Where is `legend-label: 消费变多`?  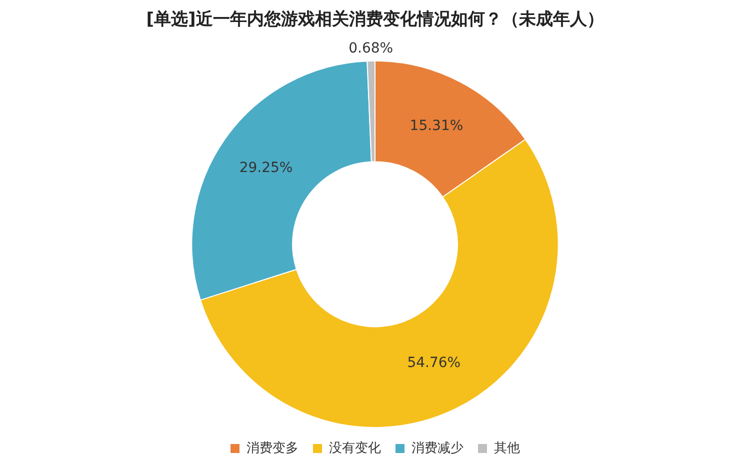
legend-label: 消费变多 is located at coordinates (272, 448).